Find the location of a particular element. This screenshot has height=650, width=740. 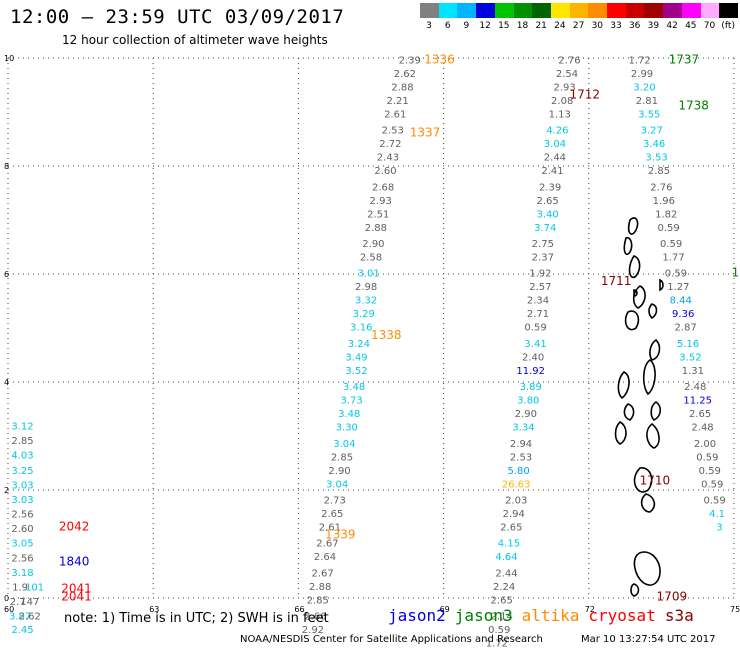

wave-height-value: 2.90 is located at coordinates (339, 471).